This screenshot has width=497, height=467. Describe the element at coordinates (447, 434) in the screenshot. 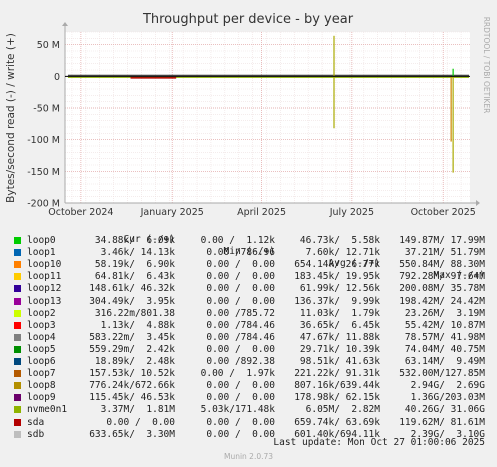

I see `max-value: 2.39G/ 3.10G` at that location.